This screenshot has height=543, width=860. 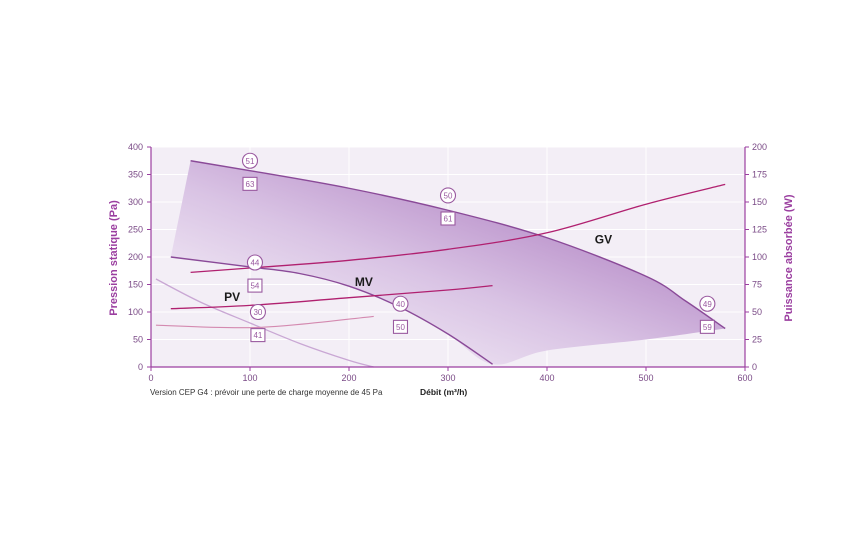 I want to click on marker-label: 49, so click(x=707, y=304).